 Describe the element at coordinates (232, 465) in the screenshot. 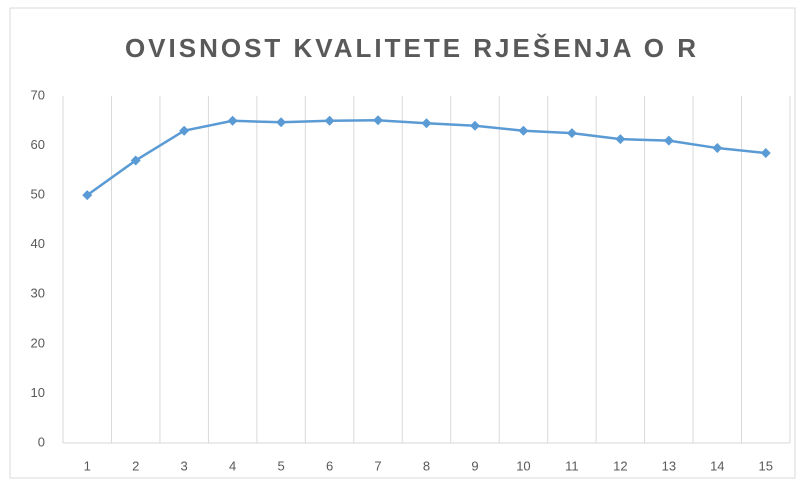

I see `x-tick-label: 4` at that location.